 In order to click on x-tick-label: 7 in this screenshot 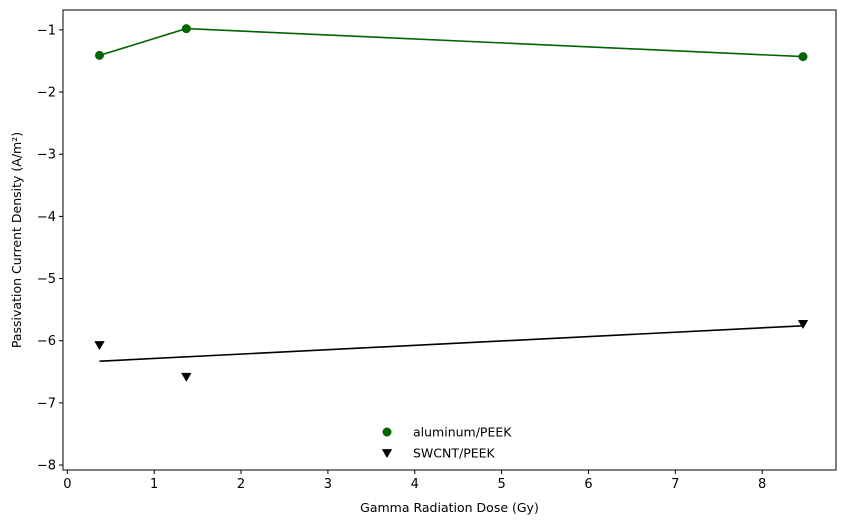, I will do `click(675, 484)`.